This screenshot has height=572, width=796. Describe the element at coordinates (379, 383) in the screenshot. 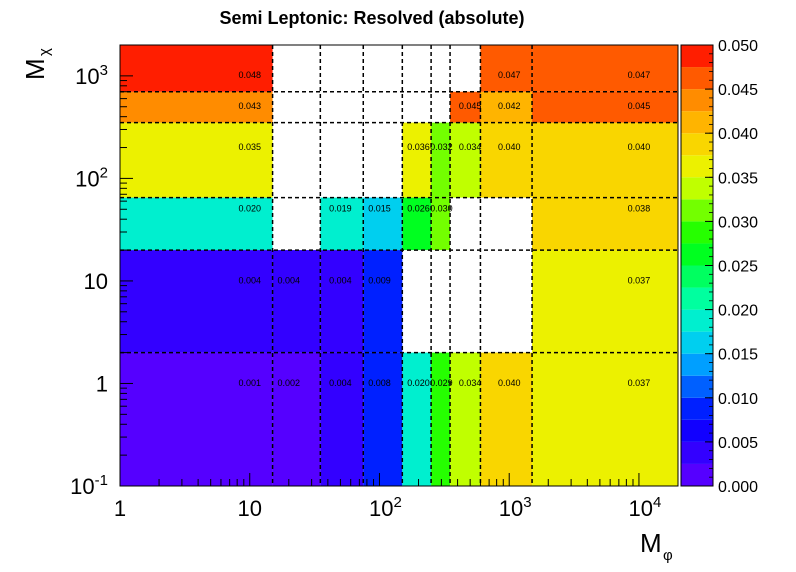

I see `cell-value-label: 0.008` at that location.